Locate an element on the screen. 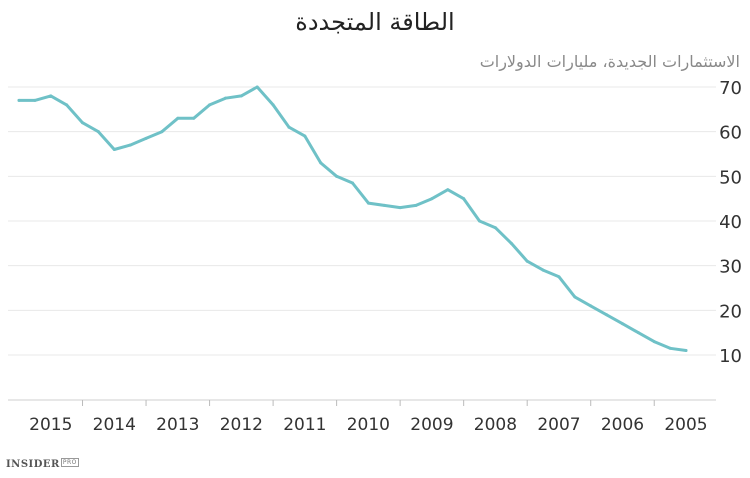 This screenshot has height=478, width=750. x-tick-label-2007: 2007 is located at coordinates (558, 425).